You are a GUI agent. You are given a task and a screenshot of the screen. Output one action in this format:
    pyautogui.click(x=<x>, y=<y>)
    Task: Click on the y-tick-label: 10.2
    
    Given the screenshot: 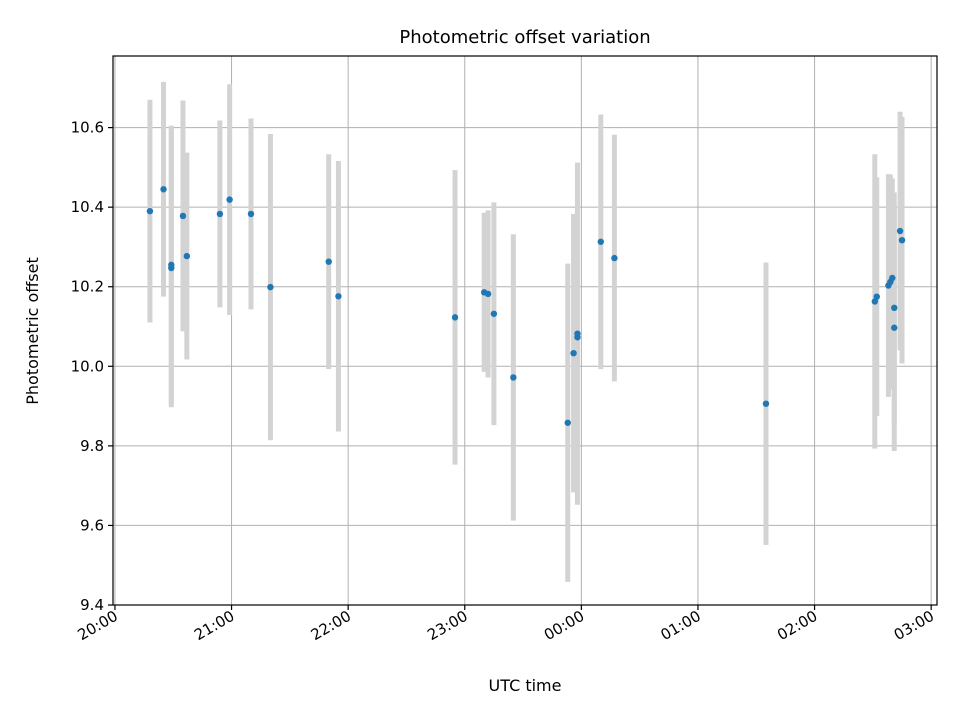 What is the action you would take?
    pyautogui.click(x=87, y=287)
    